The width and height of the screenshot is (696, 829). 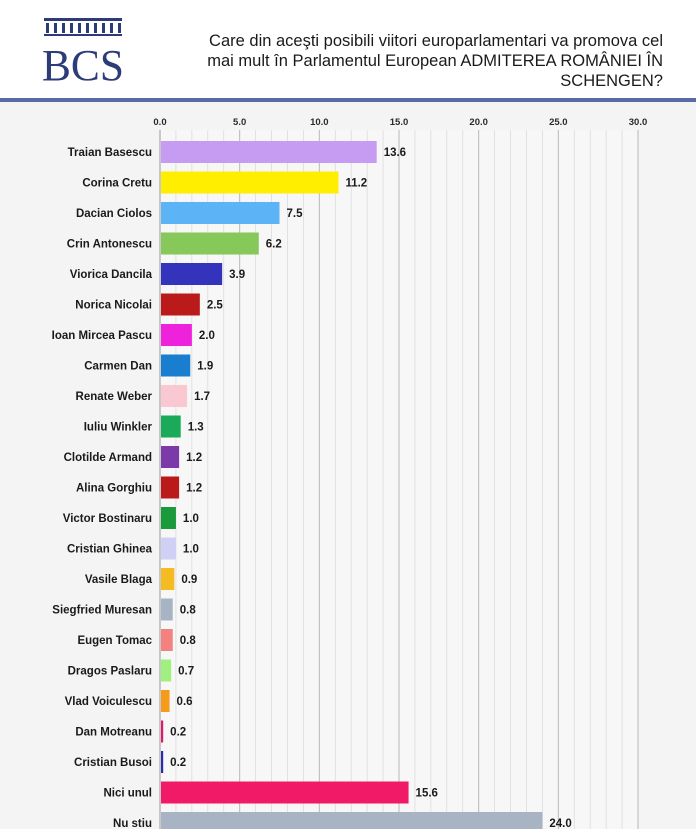 I want to click on category-label: Cristian Busoi, so click(x=113, y=763).